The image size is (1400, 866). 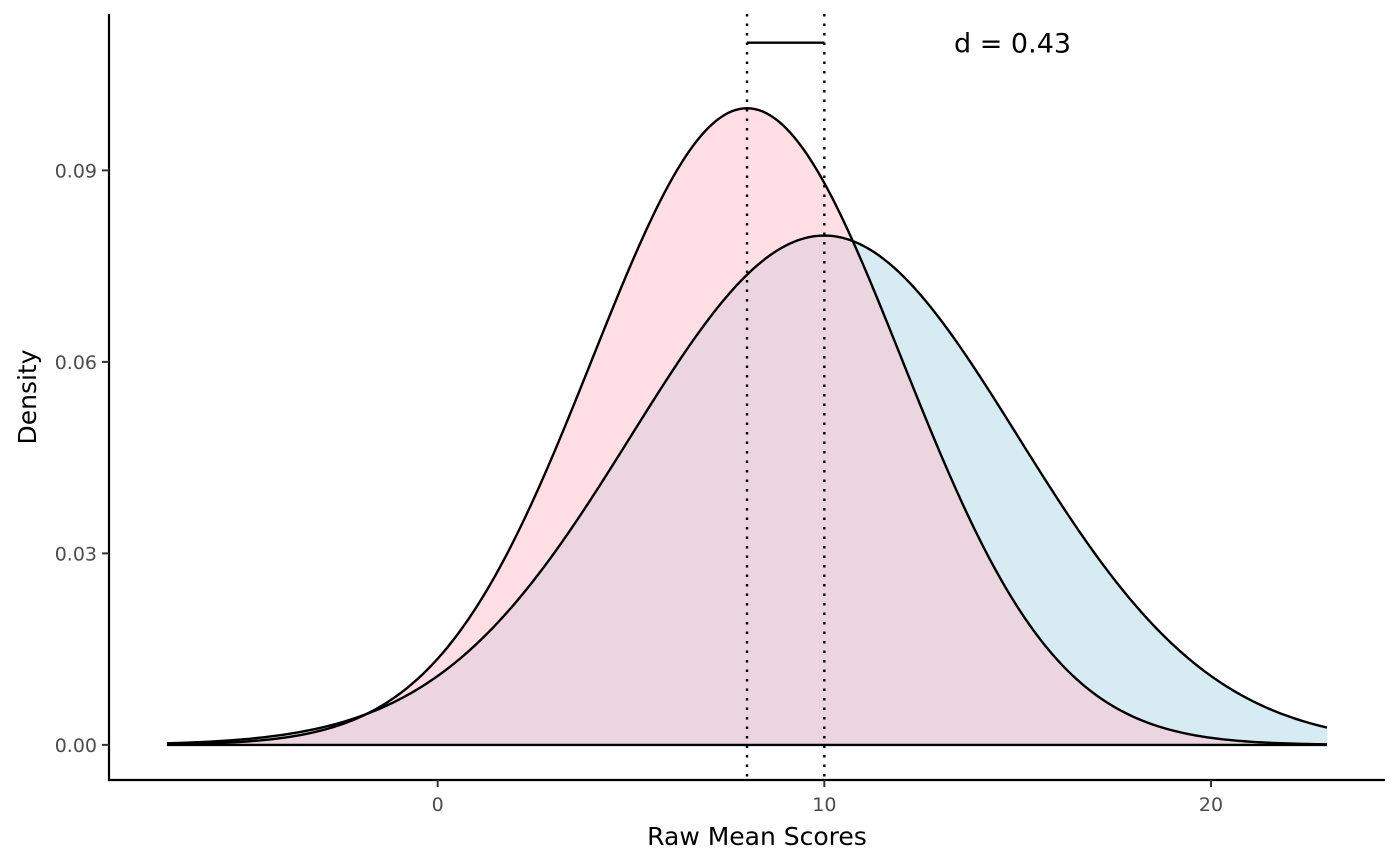 What do you see at coordinates (909, 44) in the screenshot?
I see `effect-size-annotation: d = 0.43` at bounding box center [909, 44].